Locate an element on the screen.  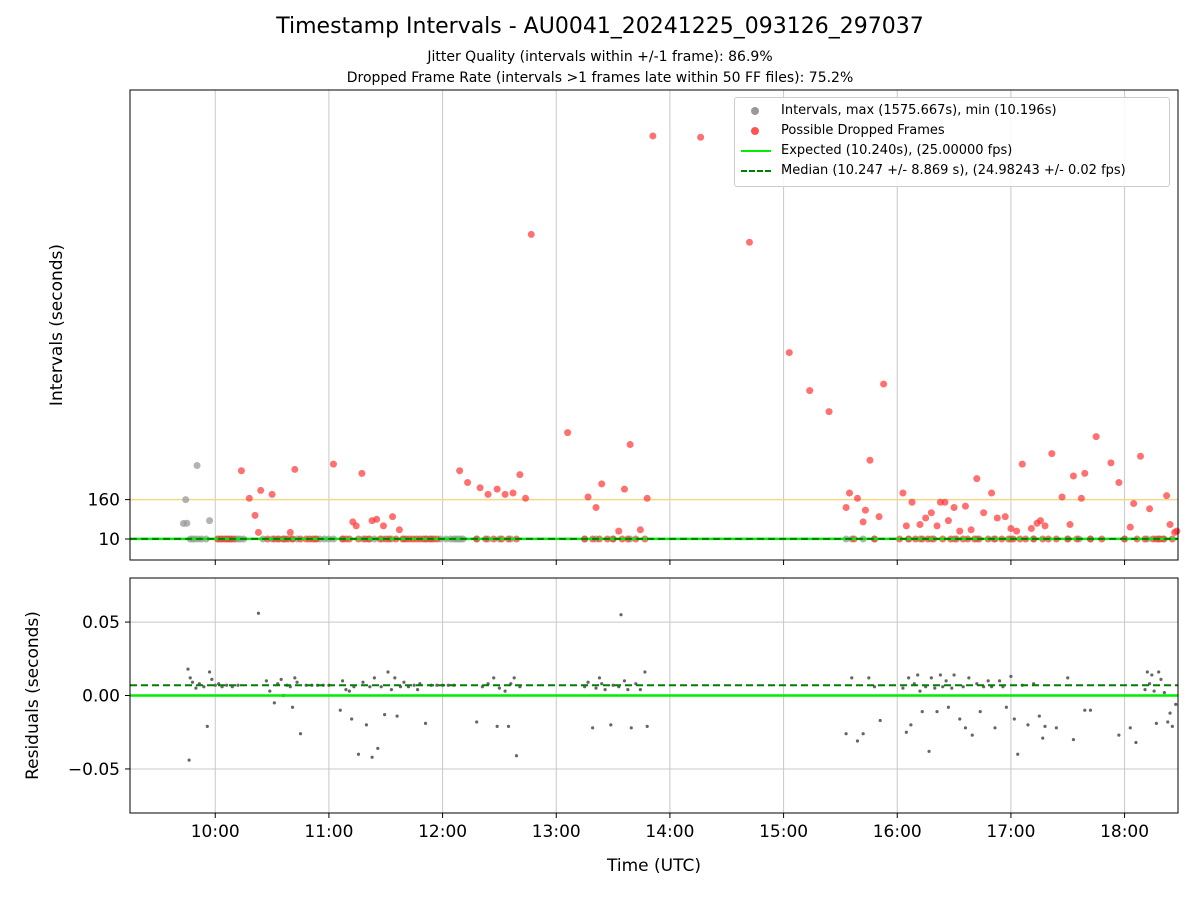
y-axis-label: Intervals (seconds) is located at coordinates (57, 325).